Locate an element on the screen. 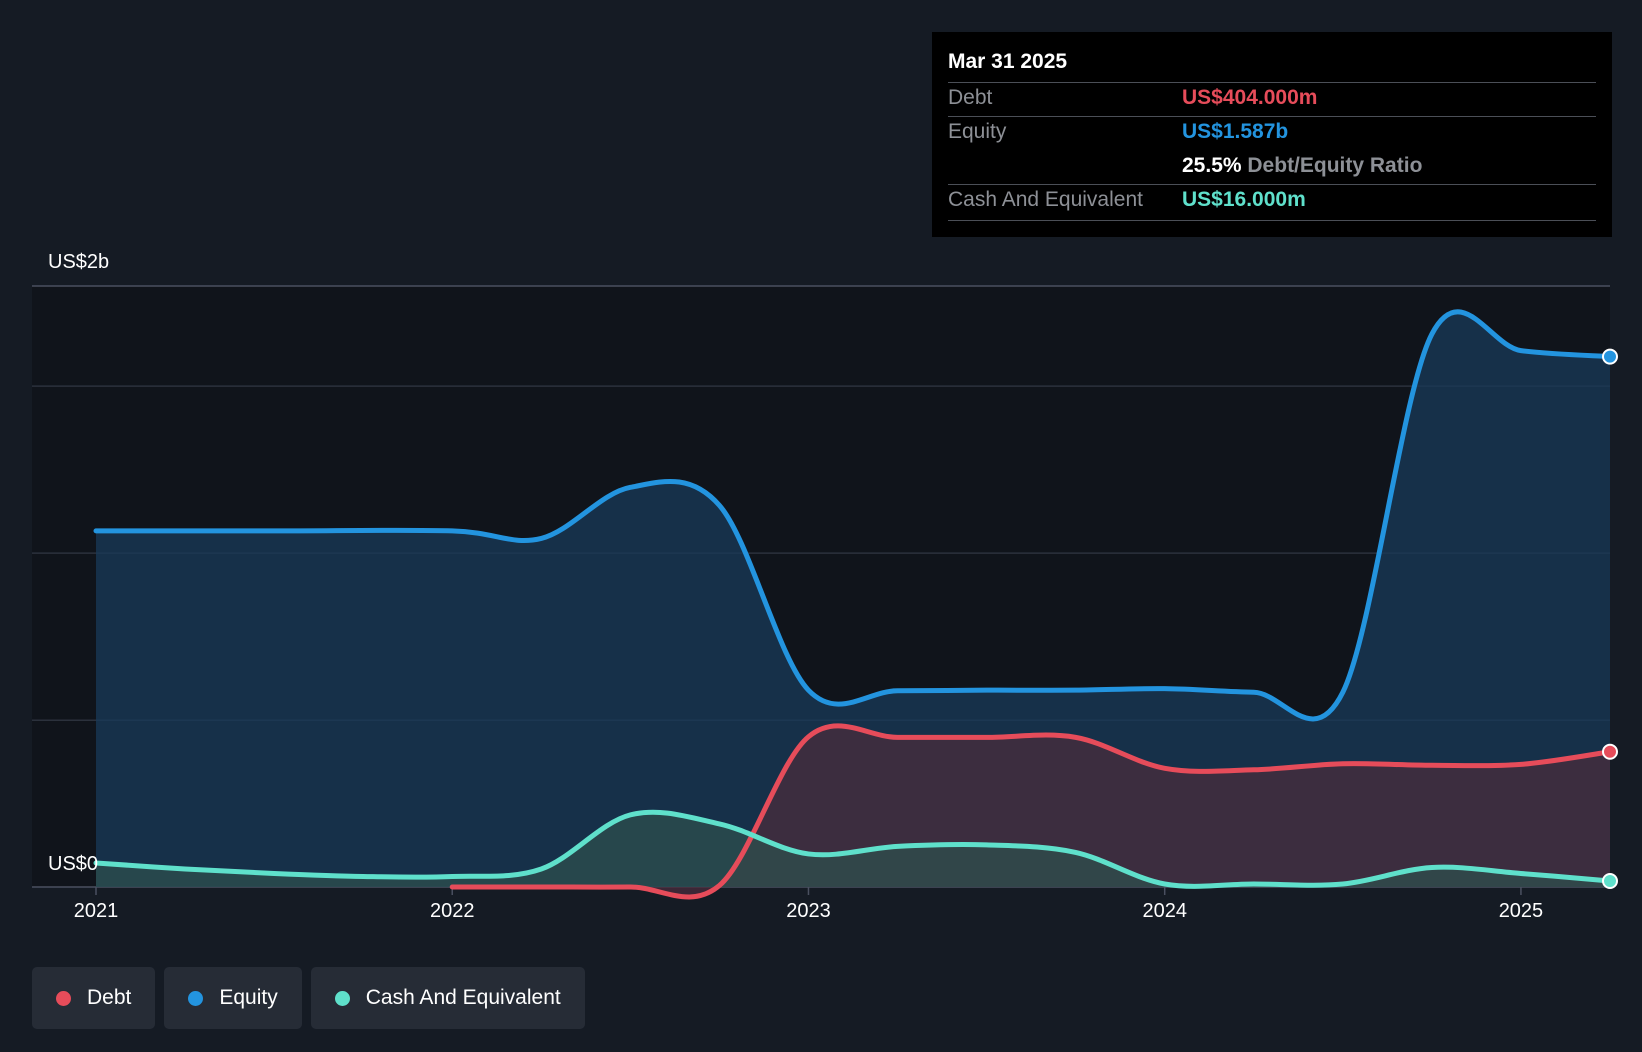 Image resolution: width=1642 pixels, height=1052 pixels. legend-dot-cash is located at coordinates (342, 998).